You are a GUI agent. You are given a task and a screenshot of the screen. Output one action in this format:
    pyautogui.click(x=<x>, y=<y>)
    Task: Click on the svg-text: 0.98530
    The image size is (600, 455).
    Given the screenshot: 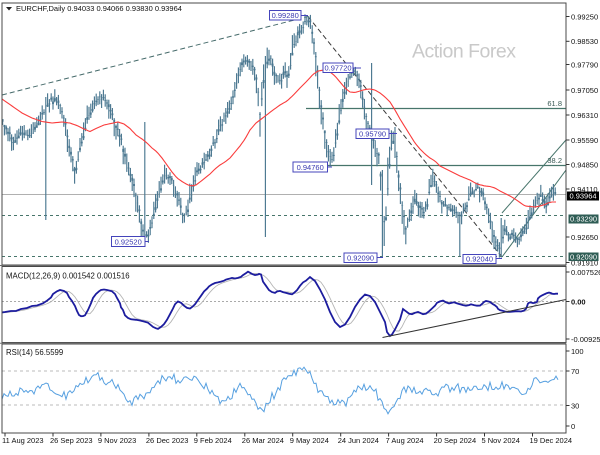 What is the action you would take?
    pyautogui.click(x=584, y=41)
    